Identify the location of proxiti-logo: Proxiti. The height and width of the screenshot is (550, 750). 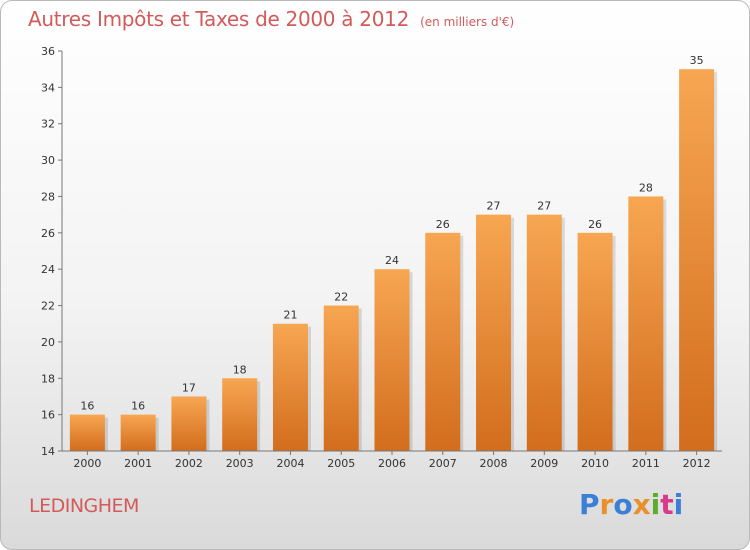
(631, 504).